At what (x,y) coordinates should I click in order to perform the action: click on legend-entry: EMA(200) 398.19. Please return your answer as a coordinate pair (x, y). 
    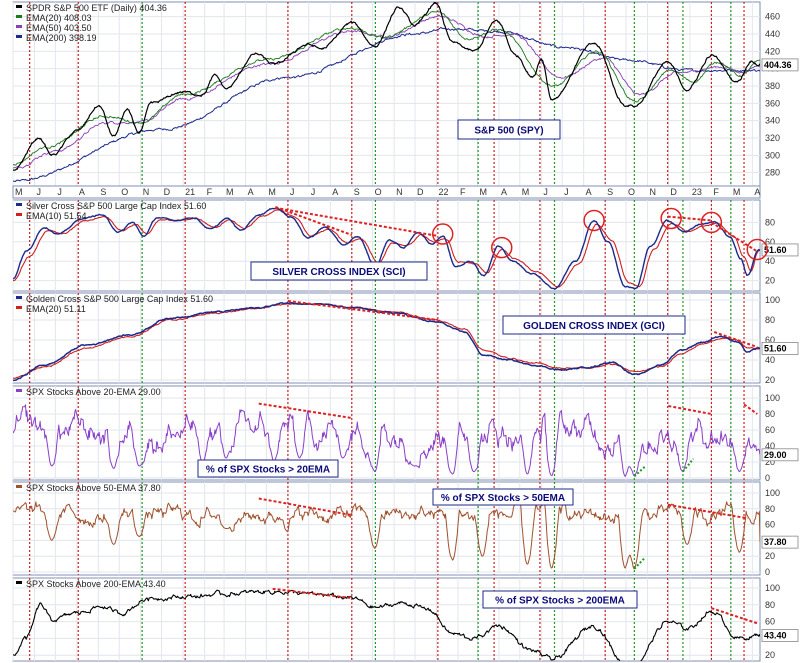
    Looking at the image, I should click on (61, 38).